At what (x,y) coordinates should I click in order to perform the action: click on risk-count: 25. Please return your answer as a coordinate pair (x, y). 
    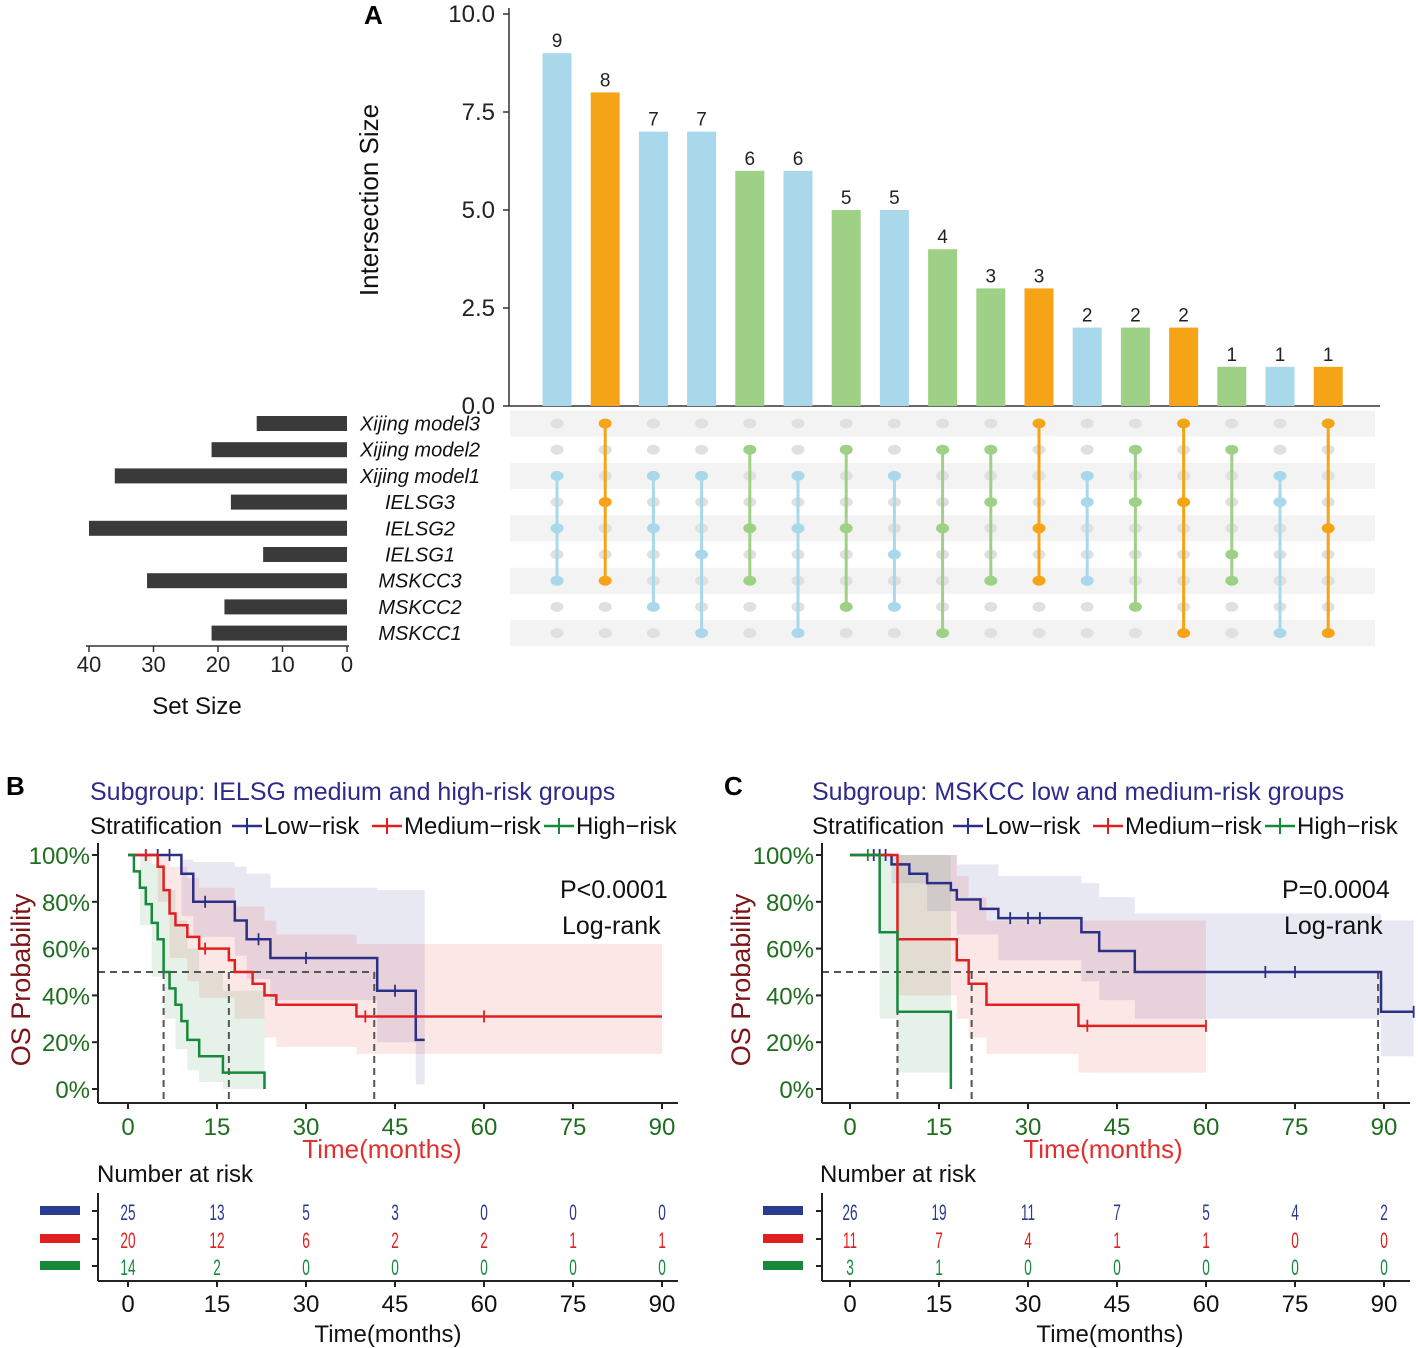
    Looking at the image, I should click on (127, 1212).